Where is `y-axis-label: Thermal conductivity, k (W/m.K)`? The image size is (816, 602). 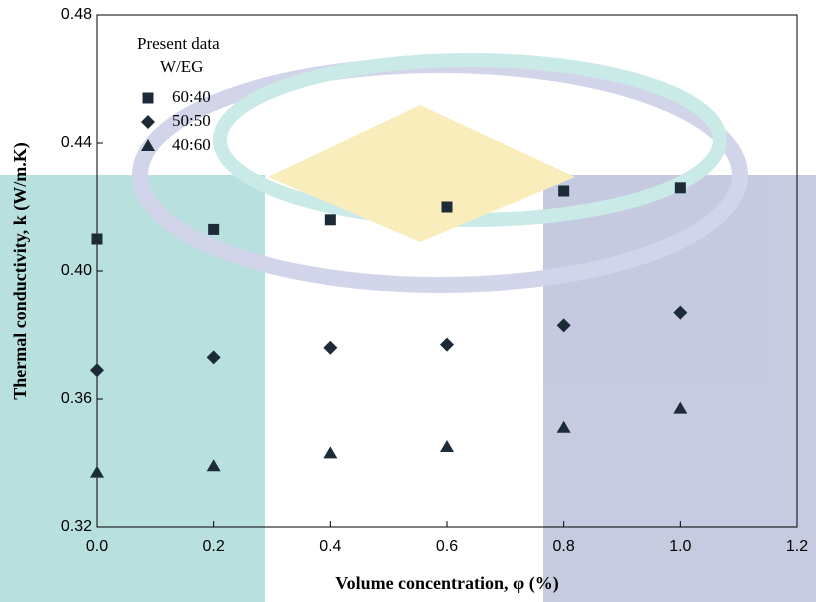 y-axis-label: Thermal conductivity, k (W/m.K) is located at coordinates (20, 271).